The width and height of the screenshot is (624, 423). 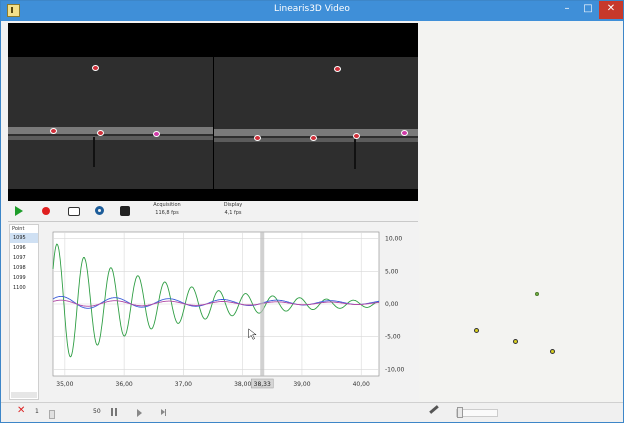 I want to click on delete-icon: ✕, so click(x=21, y=410).